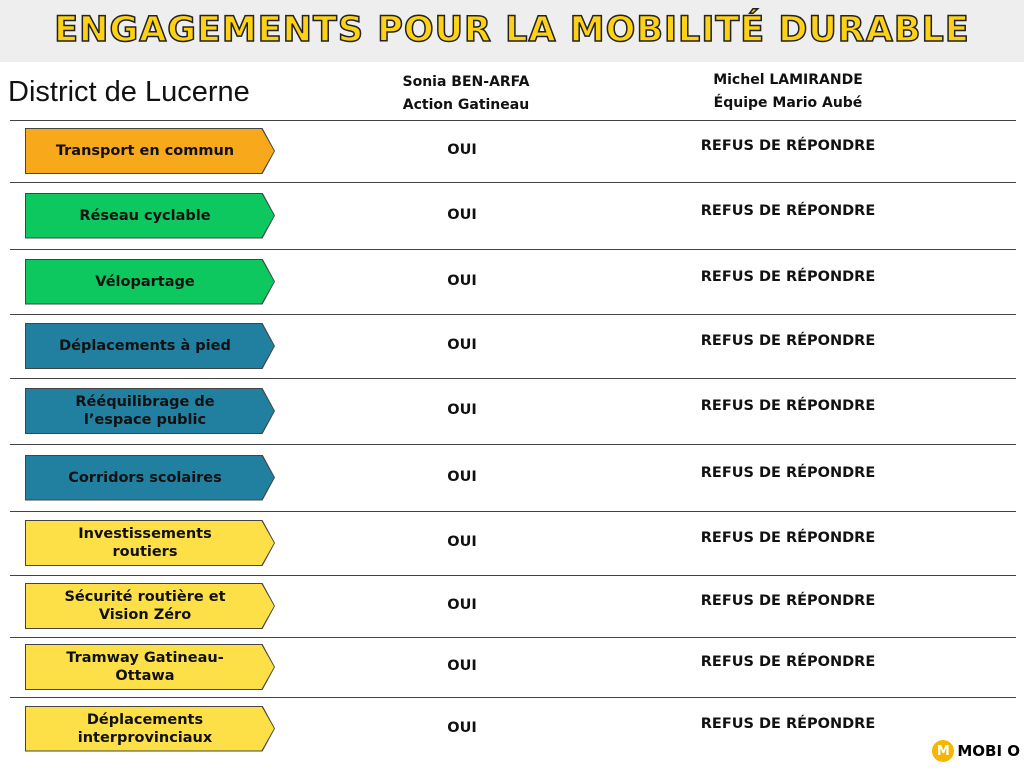  Describe the element at coordinates (788, 92) in the screenshot. I see `candidate-header: Michel LAMIRANDE Équipe Mario Aubé` at that location.